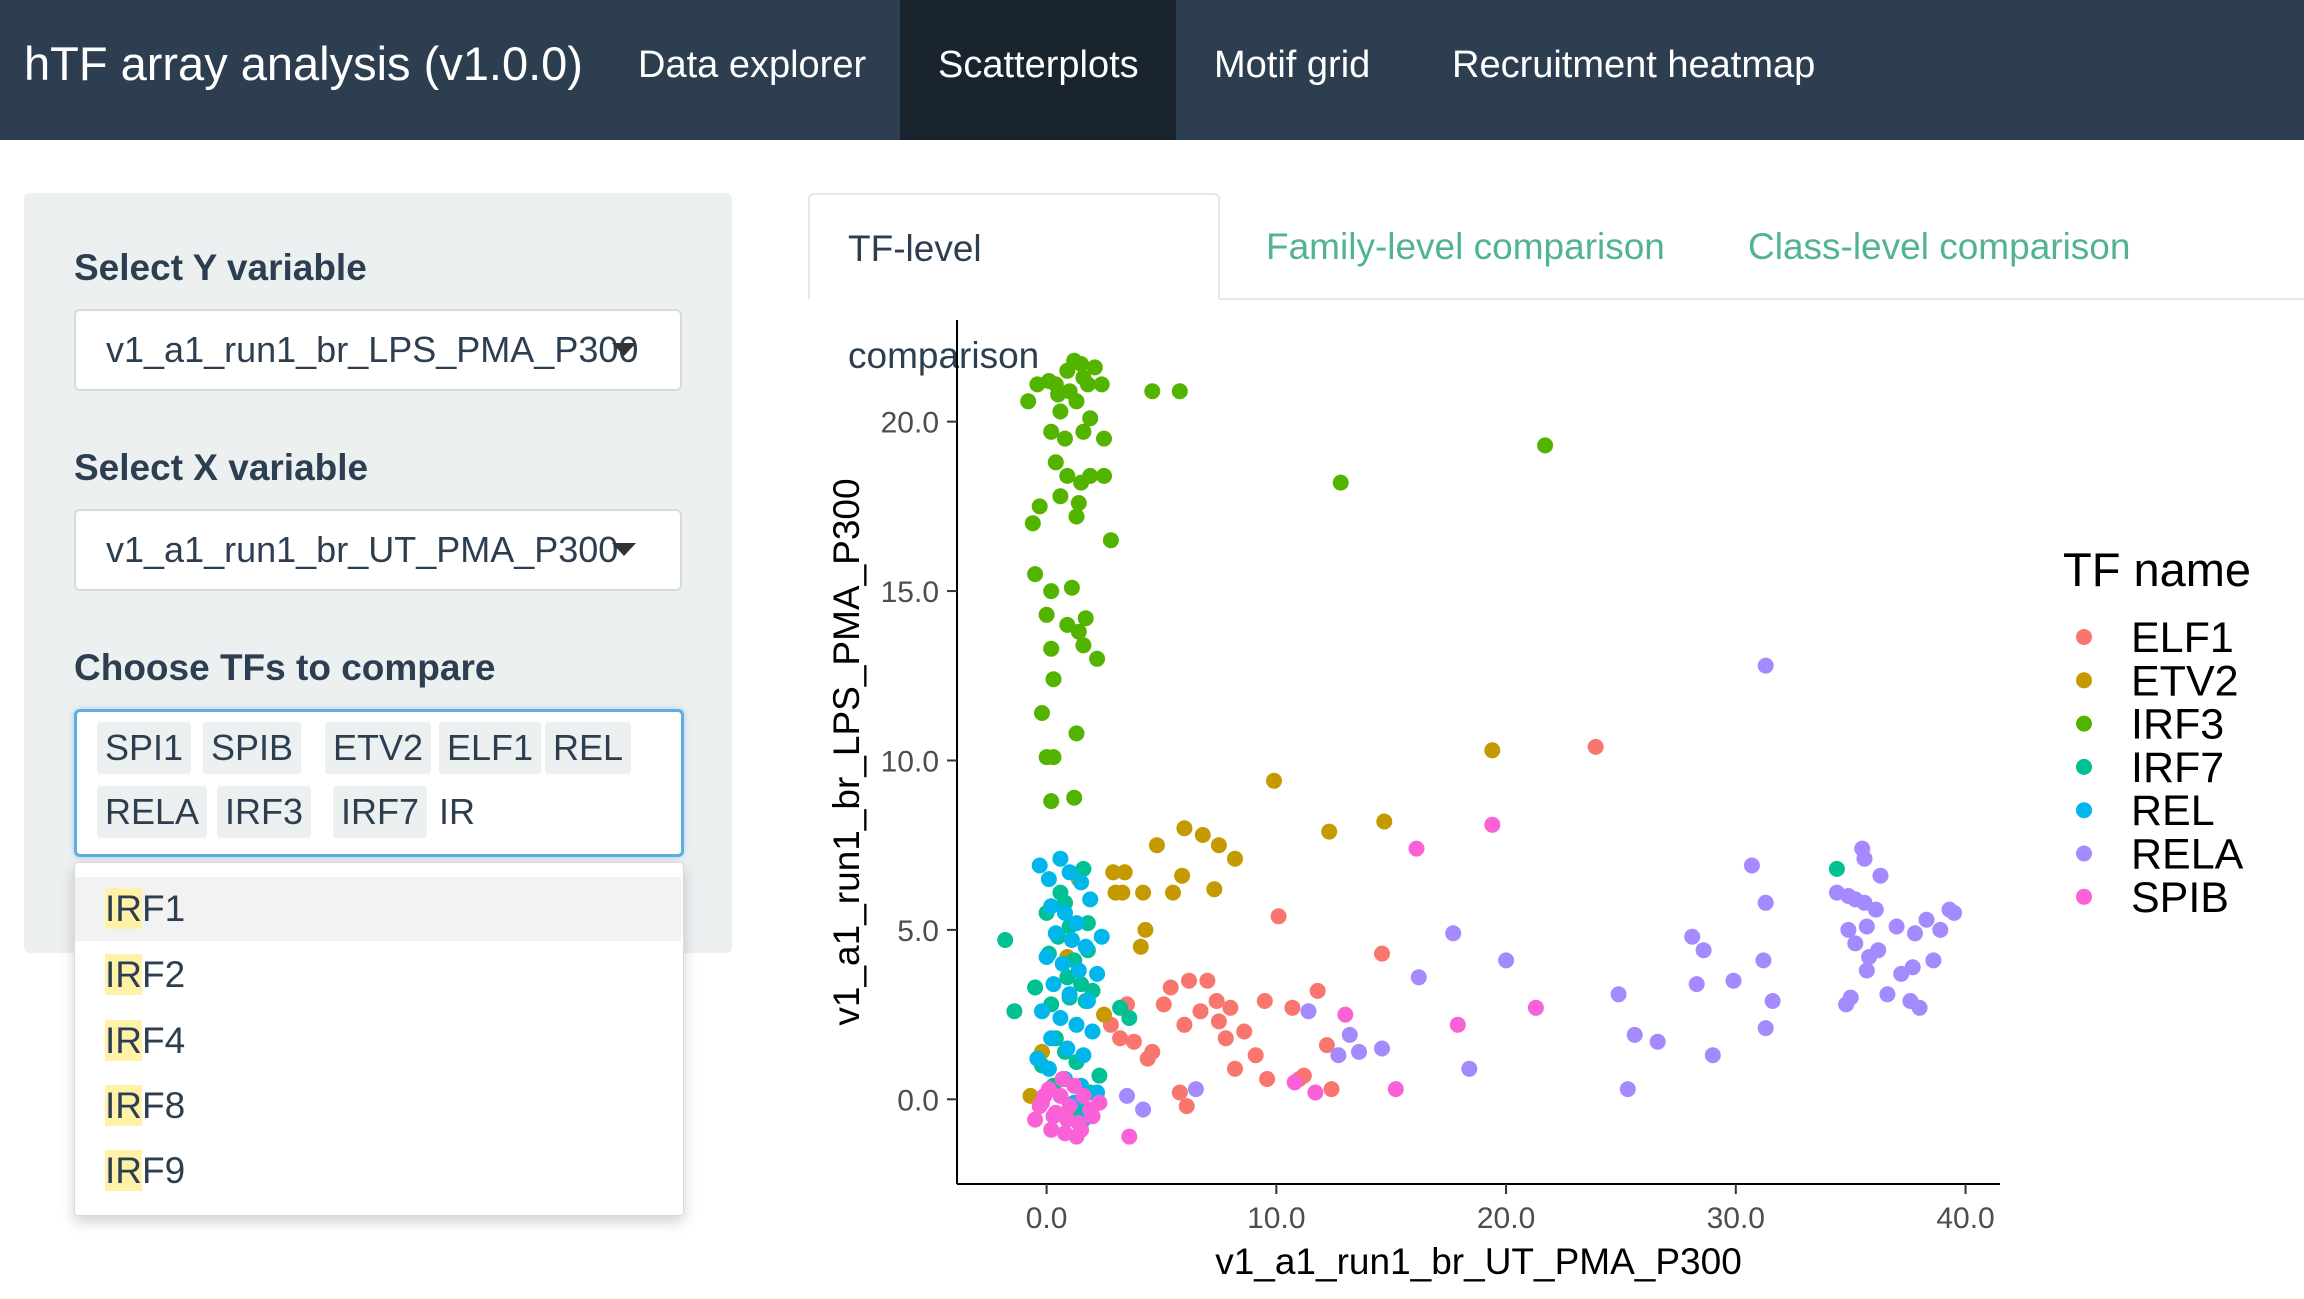 This screenshot has width=2304, height=1299. Describe the element at coordinates (380, 812) in the screenshot. I see `tf-chip: IRF7` at that location.